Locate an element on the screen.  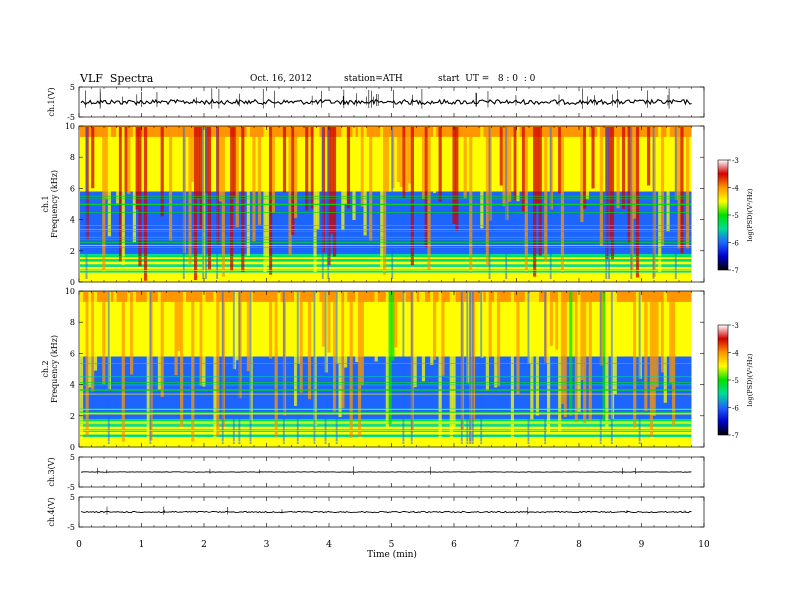
x-tick-label: 4 is located at coordinates (329, 545).